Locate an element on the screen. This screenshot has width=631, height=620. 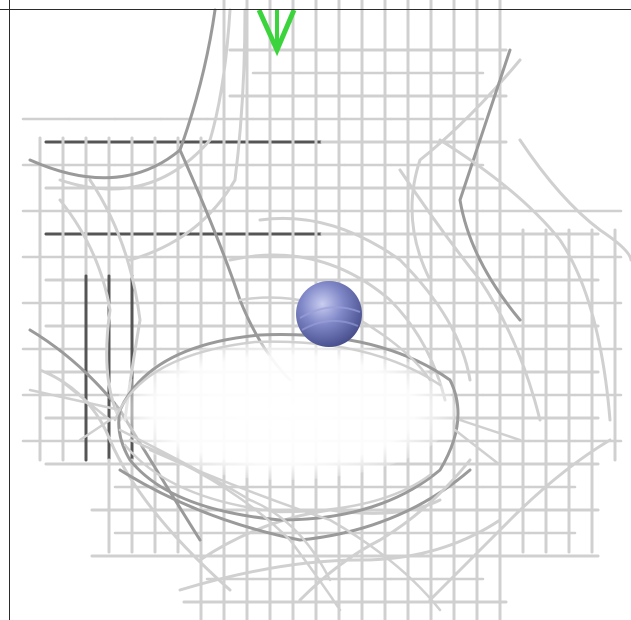
viewport-top-border is located at coordinates (315, 9).